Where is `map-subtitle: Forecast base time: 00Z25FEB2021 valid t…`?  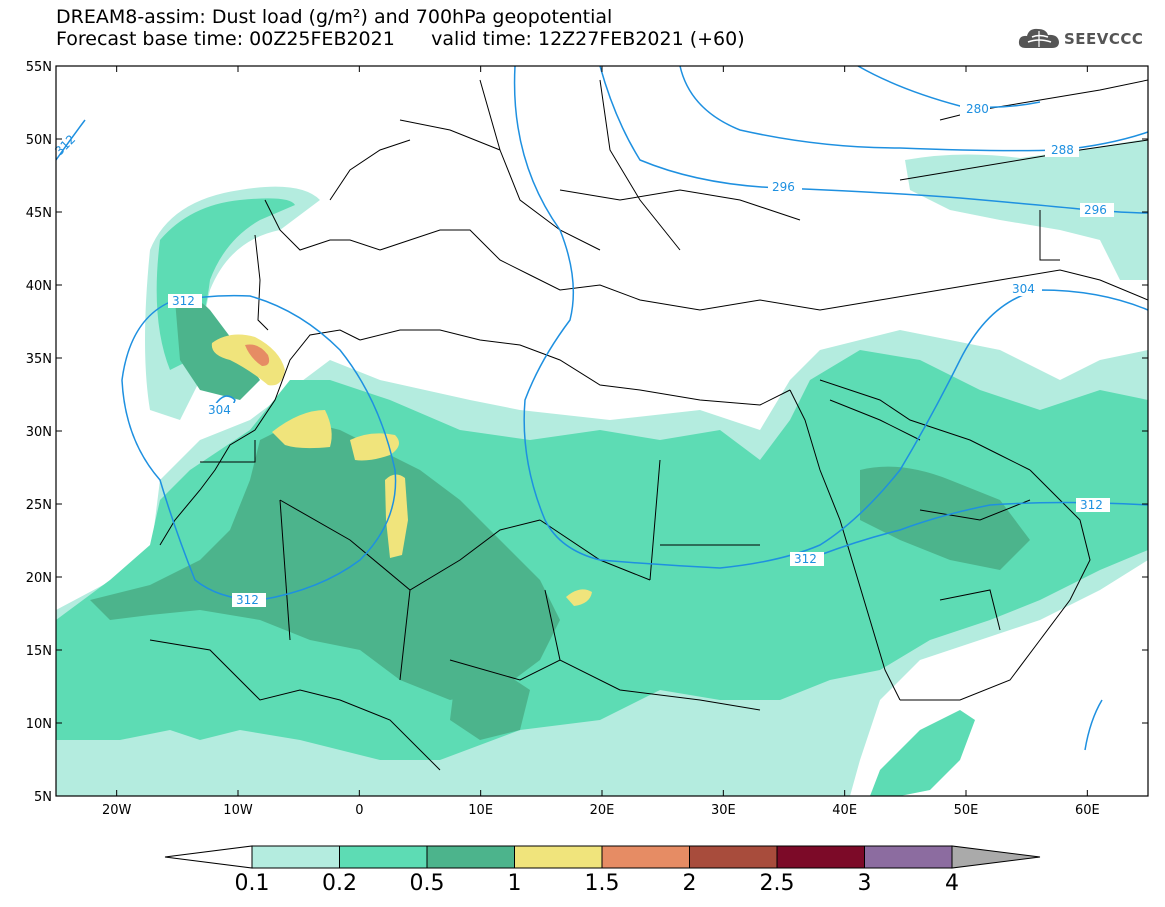 map-subtitle: Forecast base time: 00Z25FEB2021 valid t… is located at coordinates (400, 39).